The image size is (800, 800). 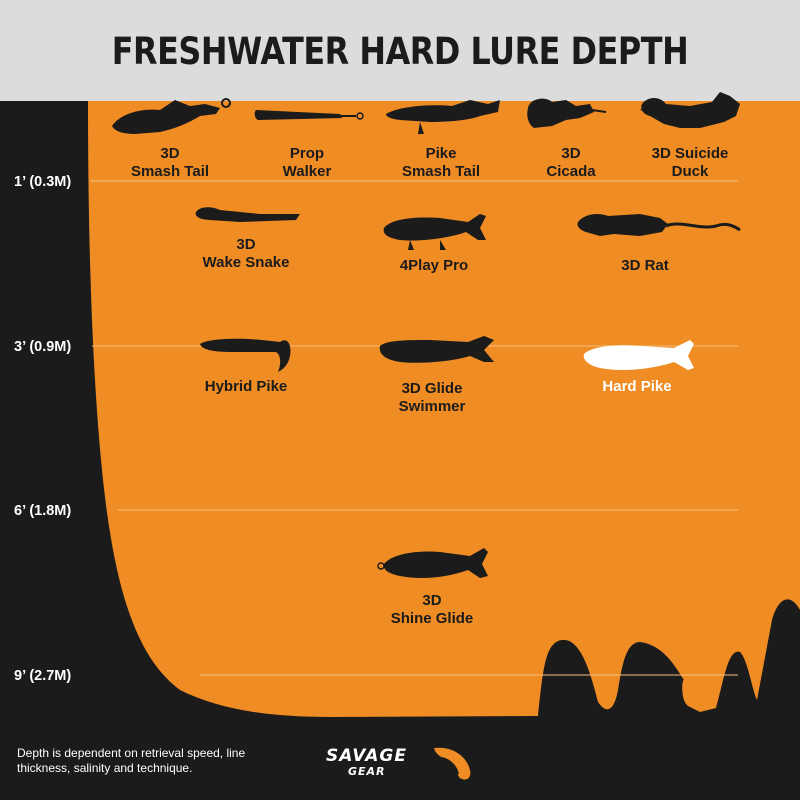 I want to click on page-title: FRESHWATER HARD LURE DEPTH, so click(x=400, y=51).